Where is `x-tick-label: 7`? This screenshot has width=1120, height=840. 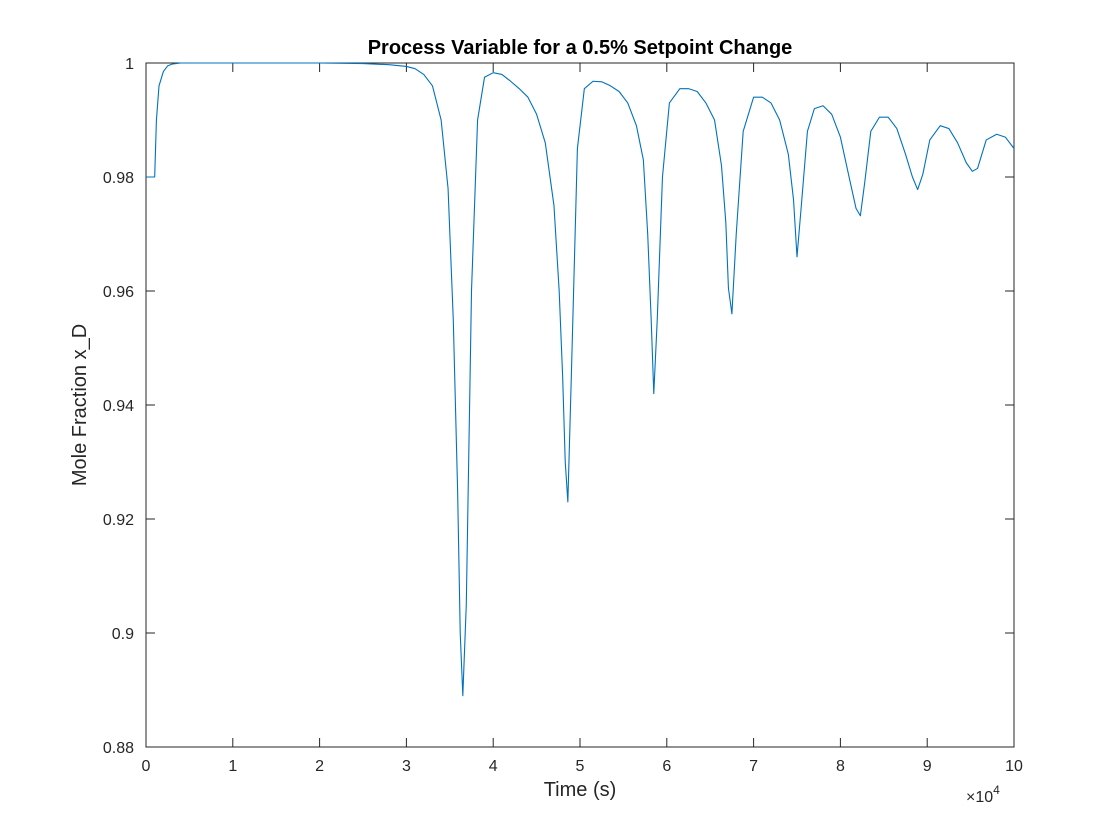 x-tick-label: 7 is located at coordinates (753, 766).